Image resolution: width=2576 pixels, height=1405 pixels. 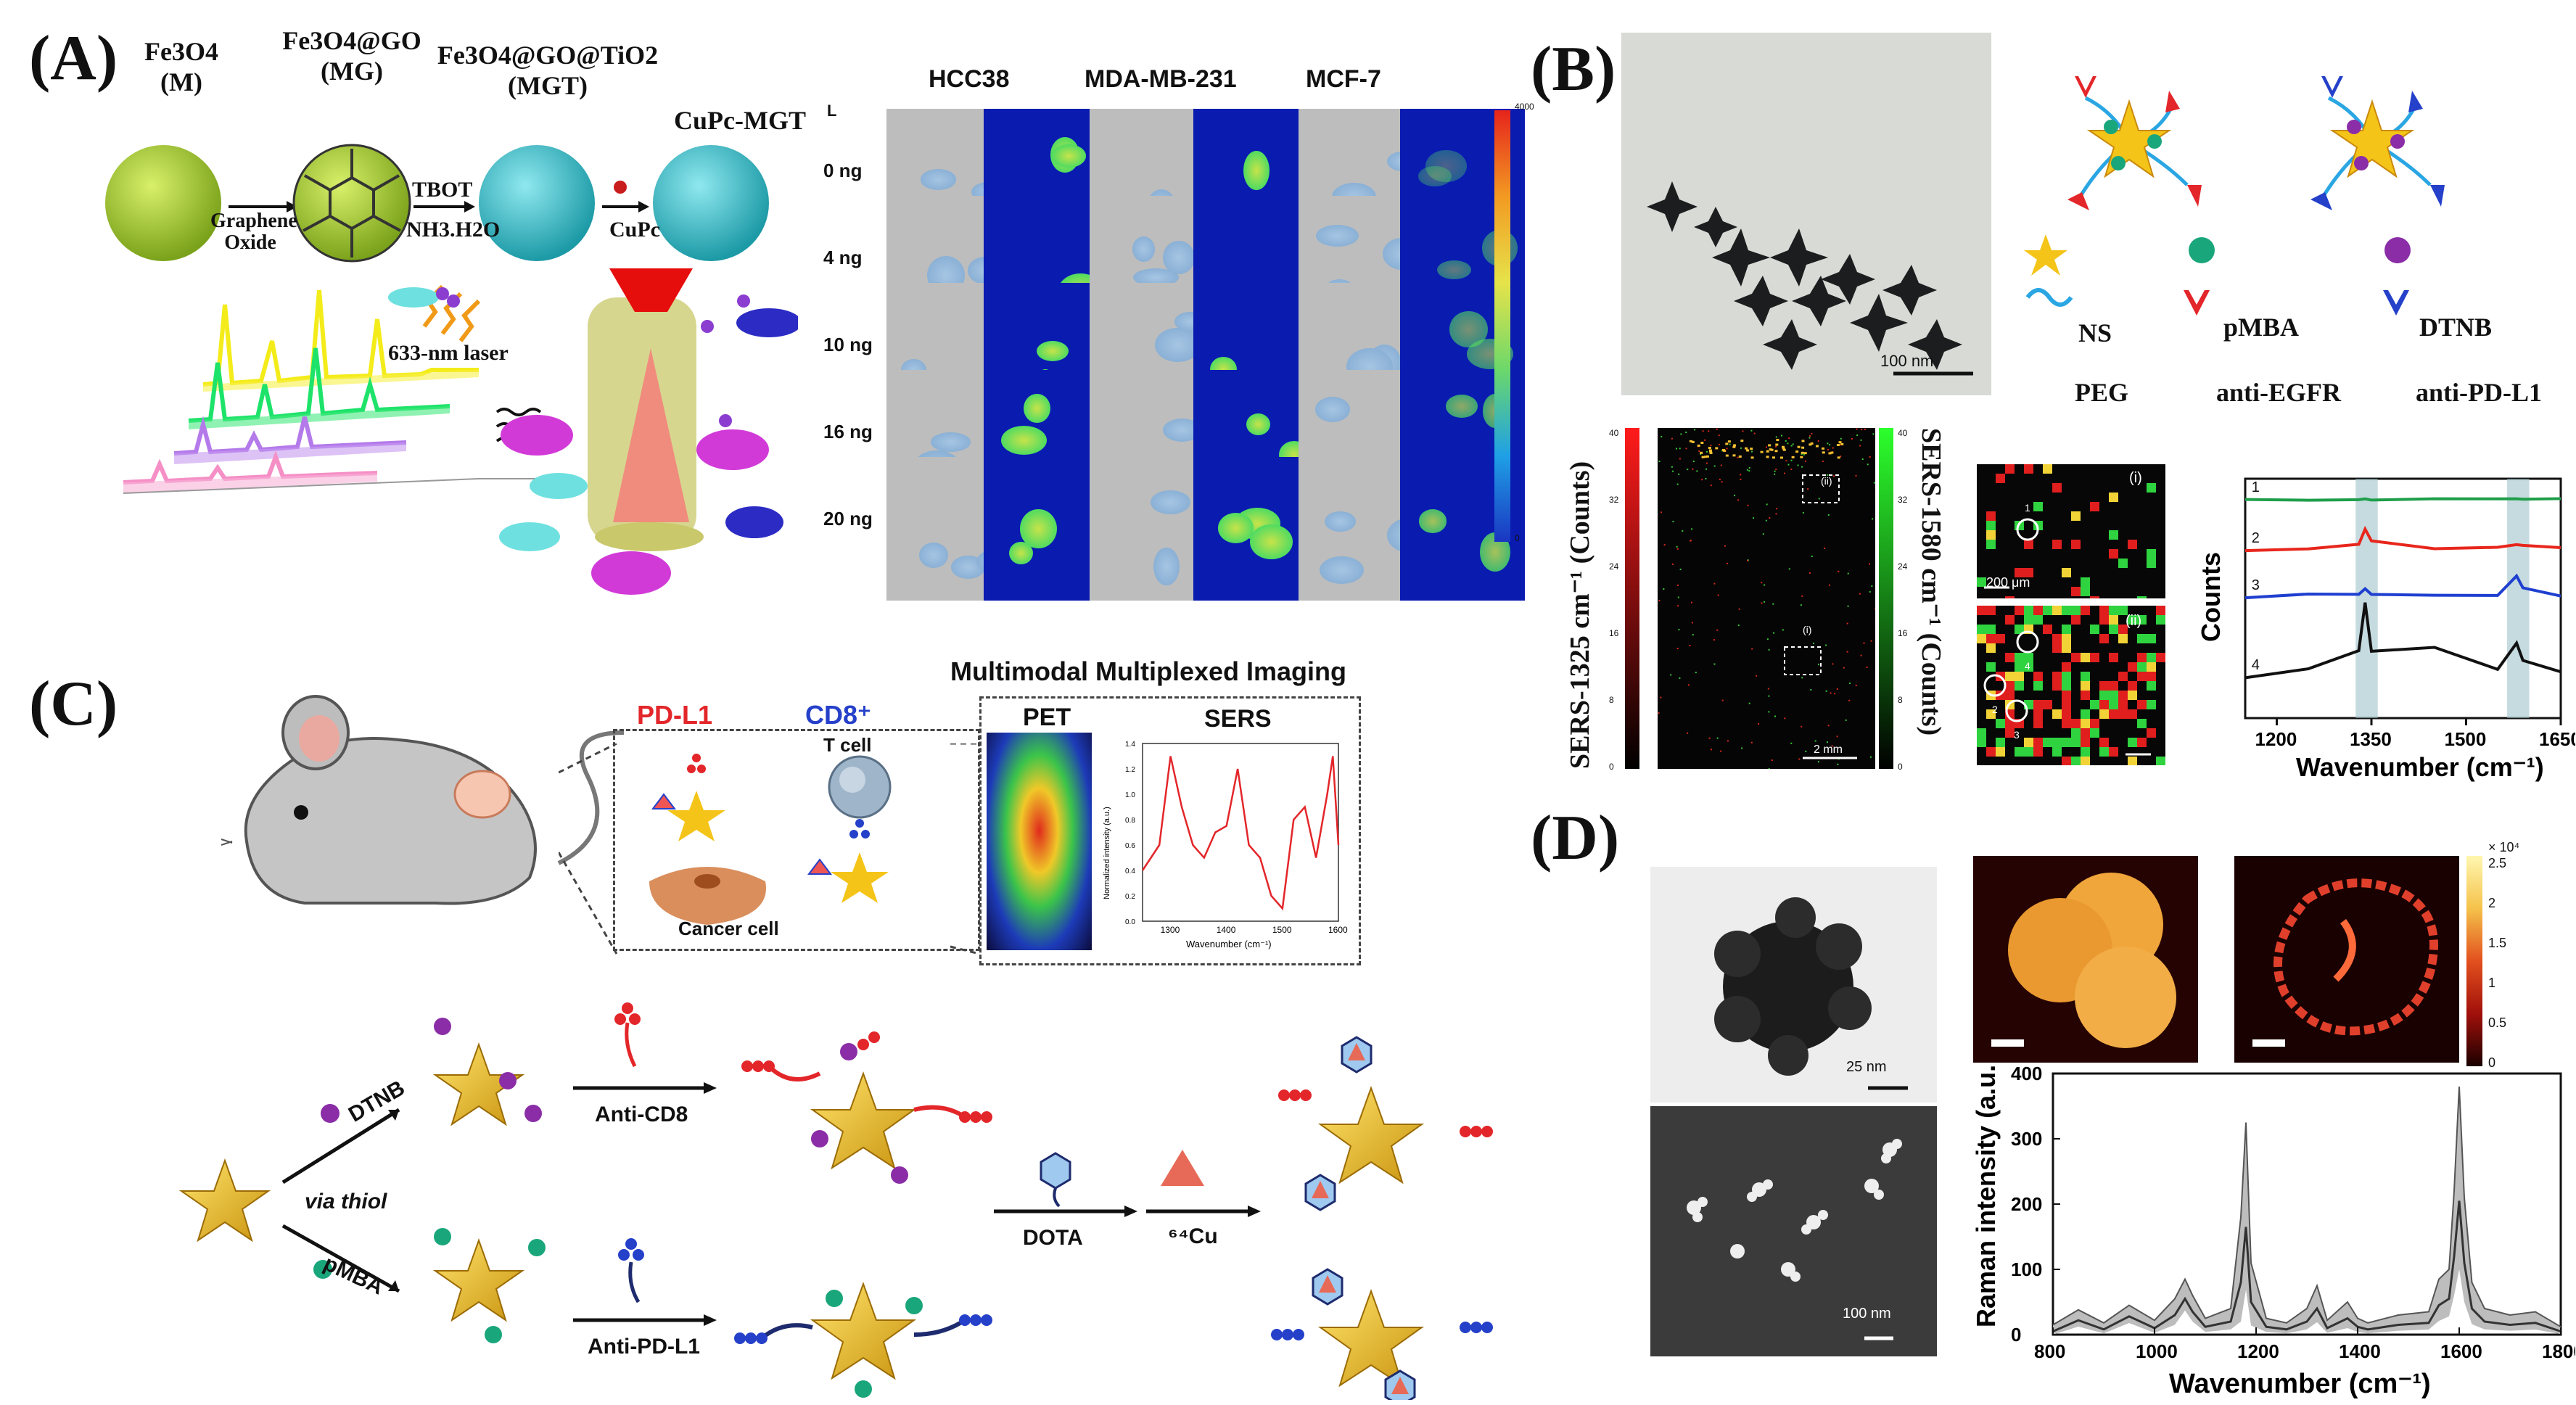 I want to click on cupc-mgt-sphere, so click(x=711, y=203).